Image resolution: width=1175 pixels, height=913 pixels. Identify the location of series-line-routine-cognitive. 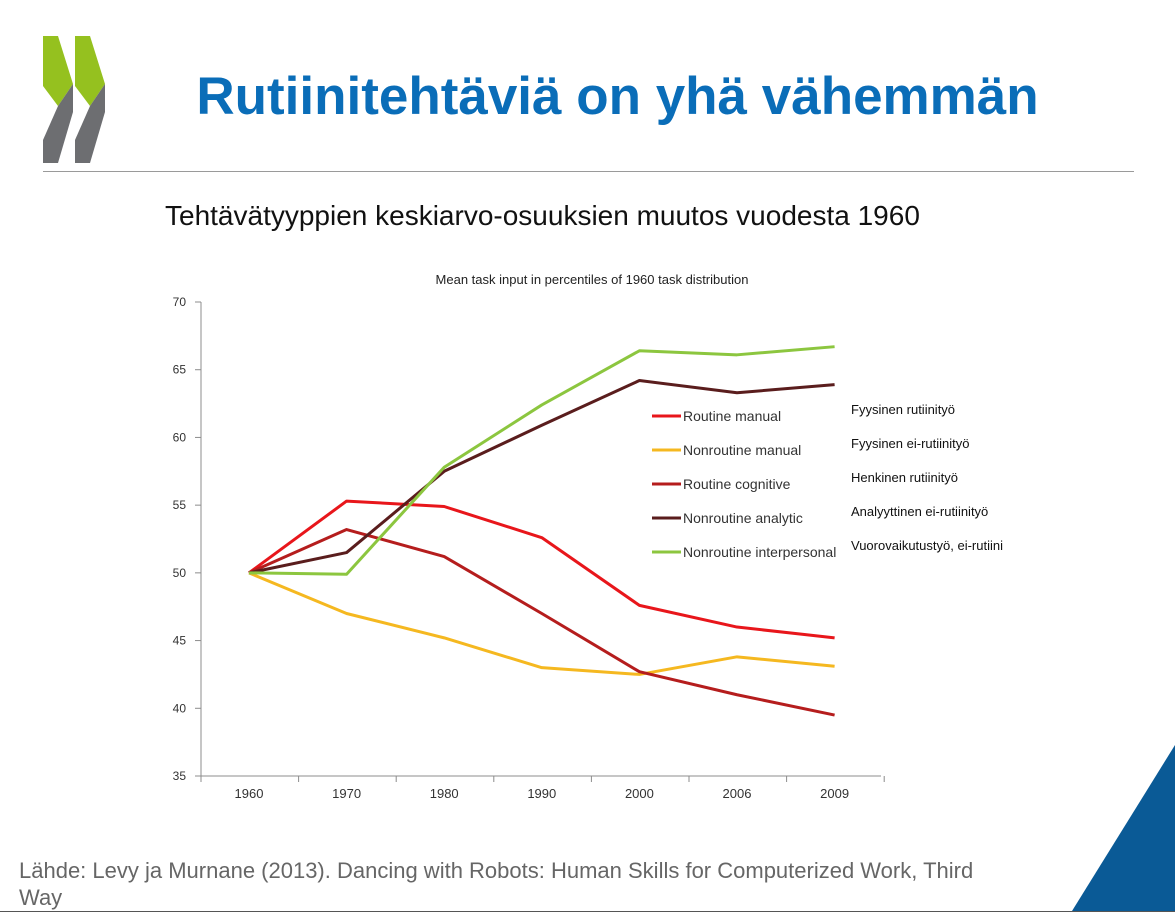
(541, 622).